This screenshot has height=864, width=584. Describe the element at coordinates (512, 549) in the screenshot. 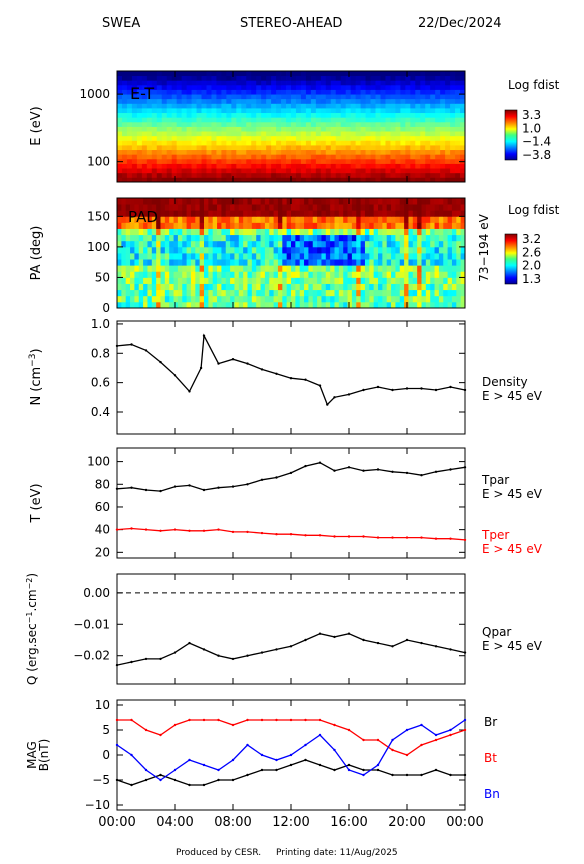

I see `tper-legend-sub: E > 45 eV` at that location.